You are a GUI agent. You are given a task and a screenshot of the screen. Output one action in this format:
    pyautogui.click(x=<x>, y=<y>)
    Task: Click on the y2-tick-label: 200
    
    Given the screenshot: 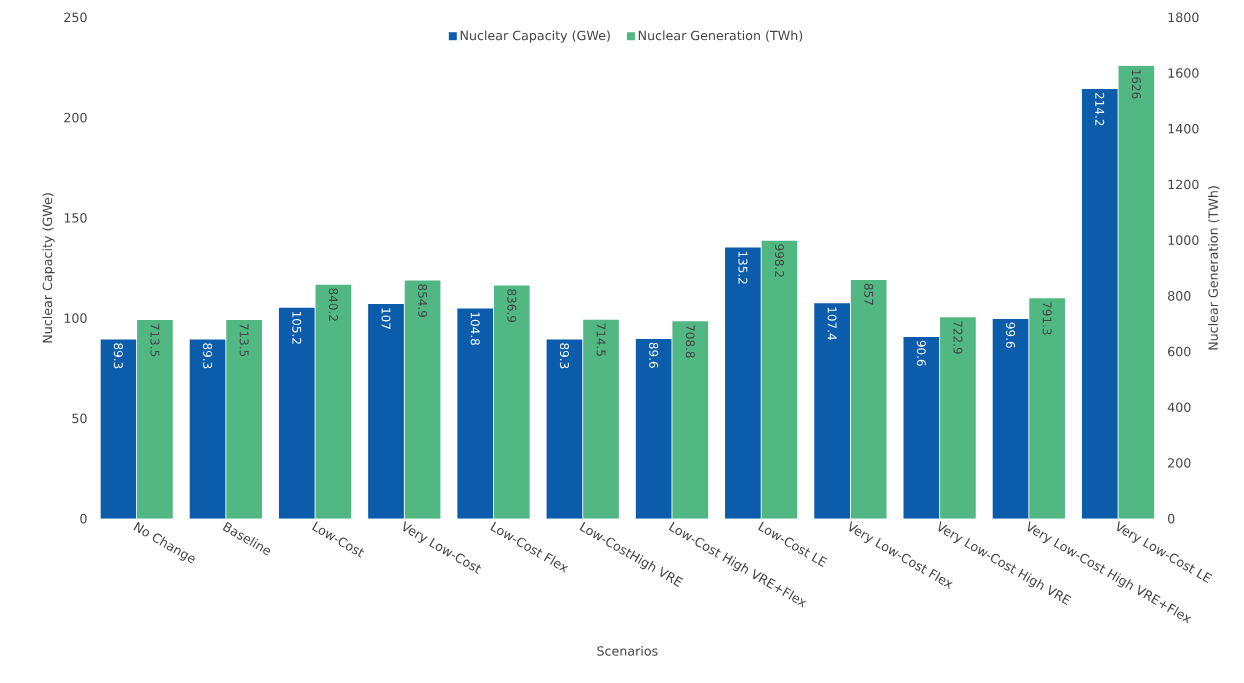 What is the action you would take?
    pyautogui.click(x=1179, y=463)
    